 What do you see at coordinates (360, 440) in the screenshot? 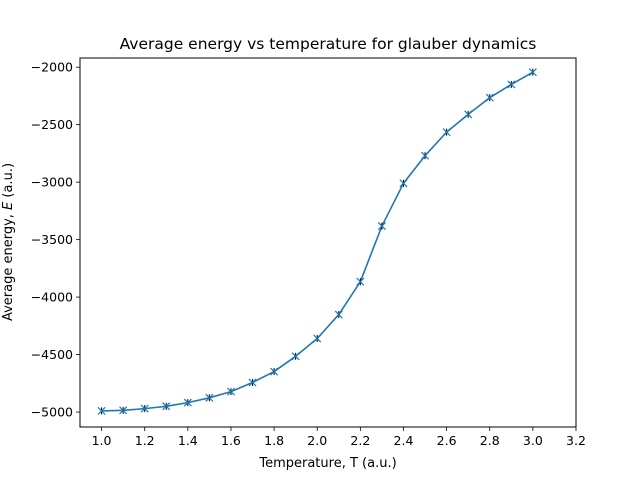
I see `x-tick-label: 2.2` at bounding box center [360, 440].